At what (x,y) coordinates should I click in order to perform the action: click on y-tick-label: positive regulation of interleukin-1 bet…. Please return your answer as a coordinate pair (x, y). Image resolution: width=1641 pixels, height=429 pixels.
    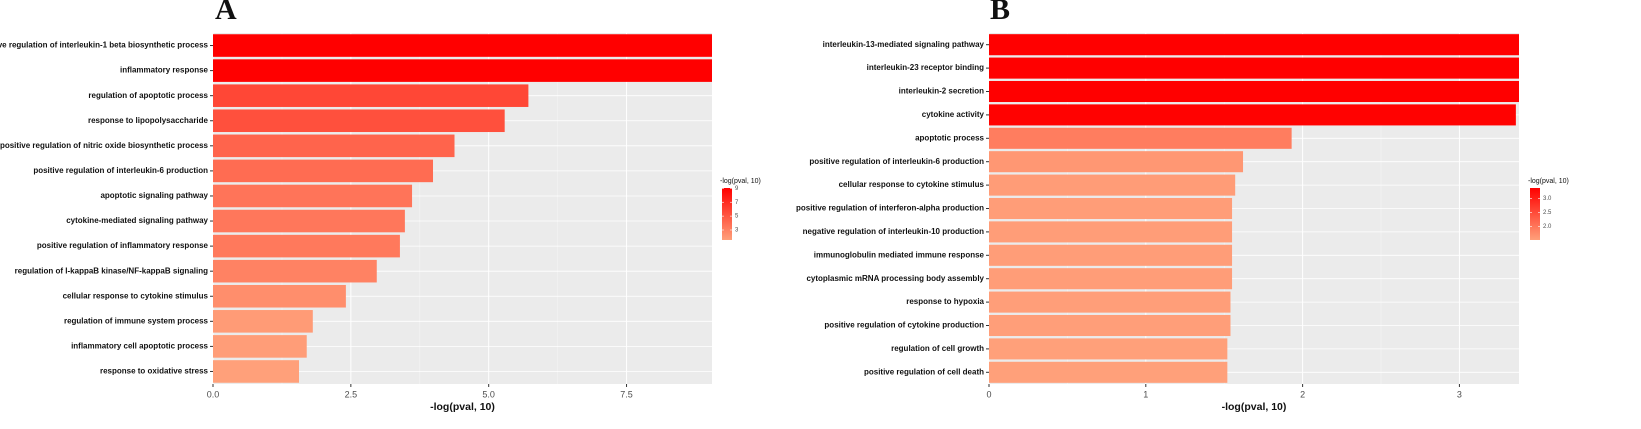
    Looking at the image, I should click on (104, 45).